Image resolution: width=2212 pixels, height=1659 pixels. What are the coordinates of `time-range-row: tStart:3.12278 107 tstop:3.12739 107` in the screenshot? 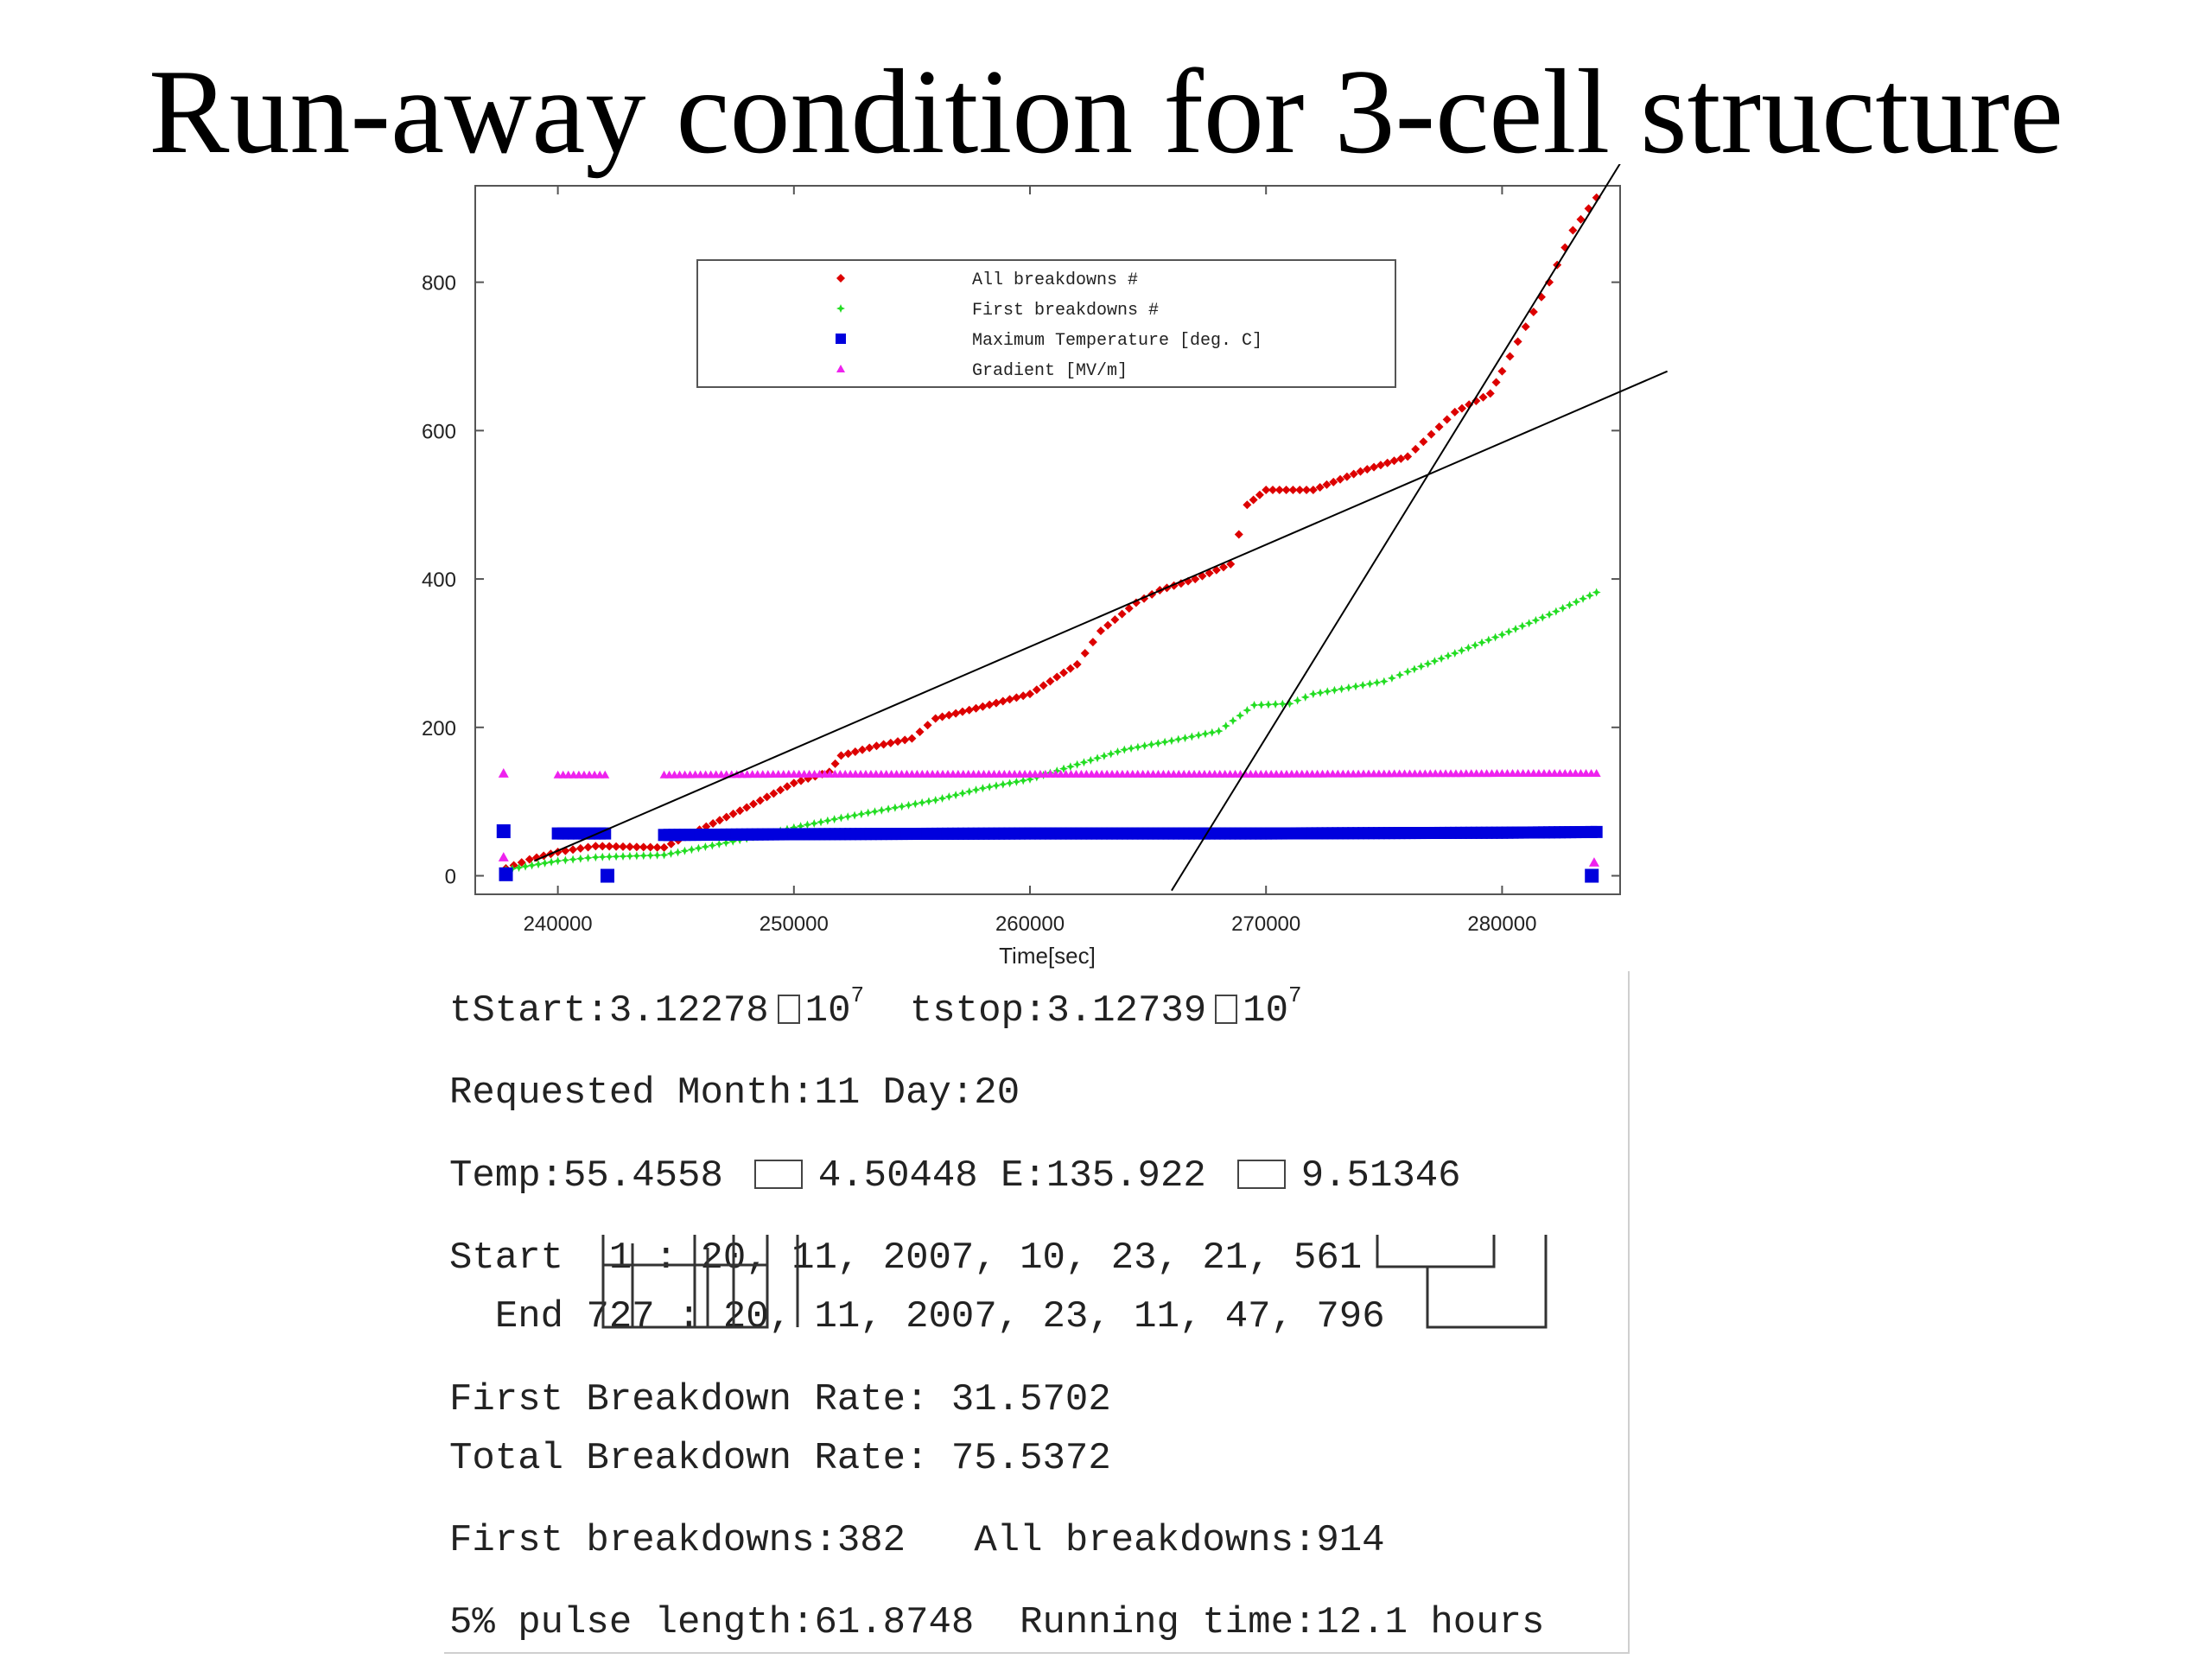 It's located at (875, 1008).